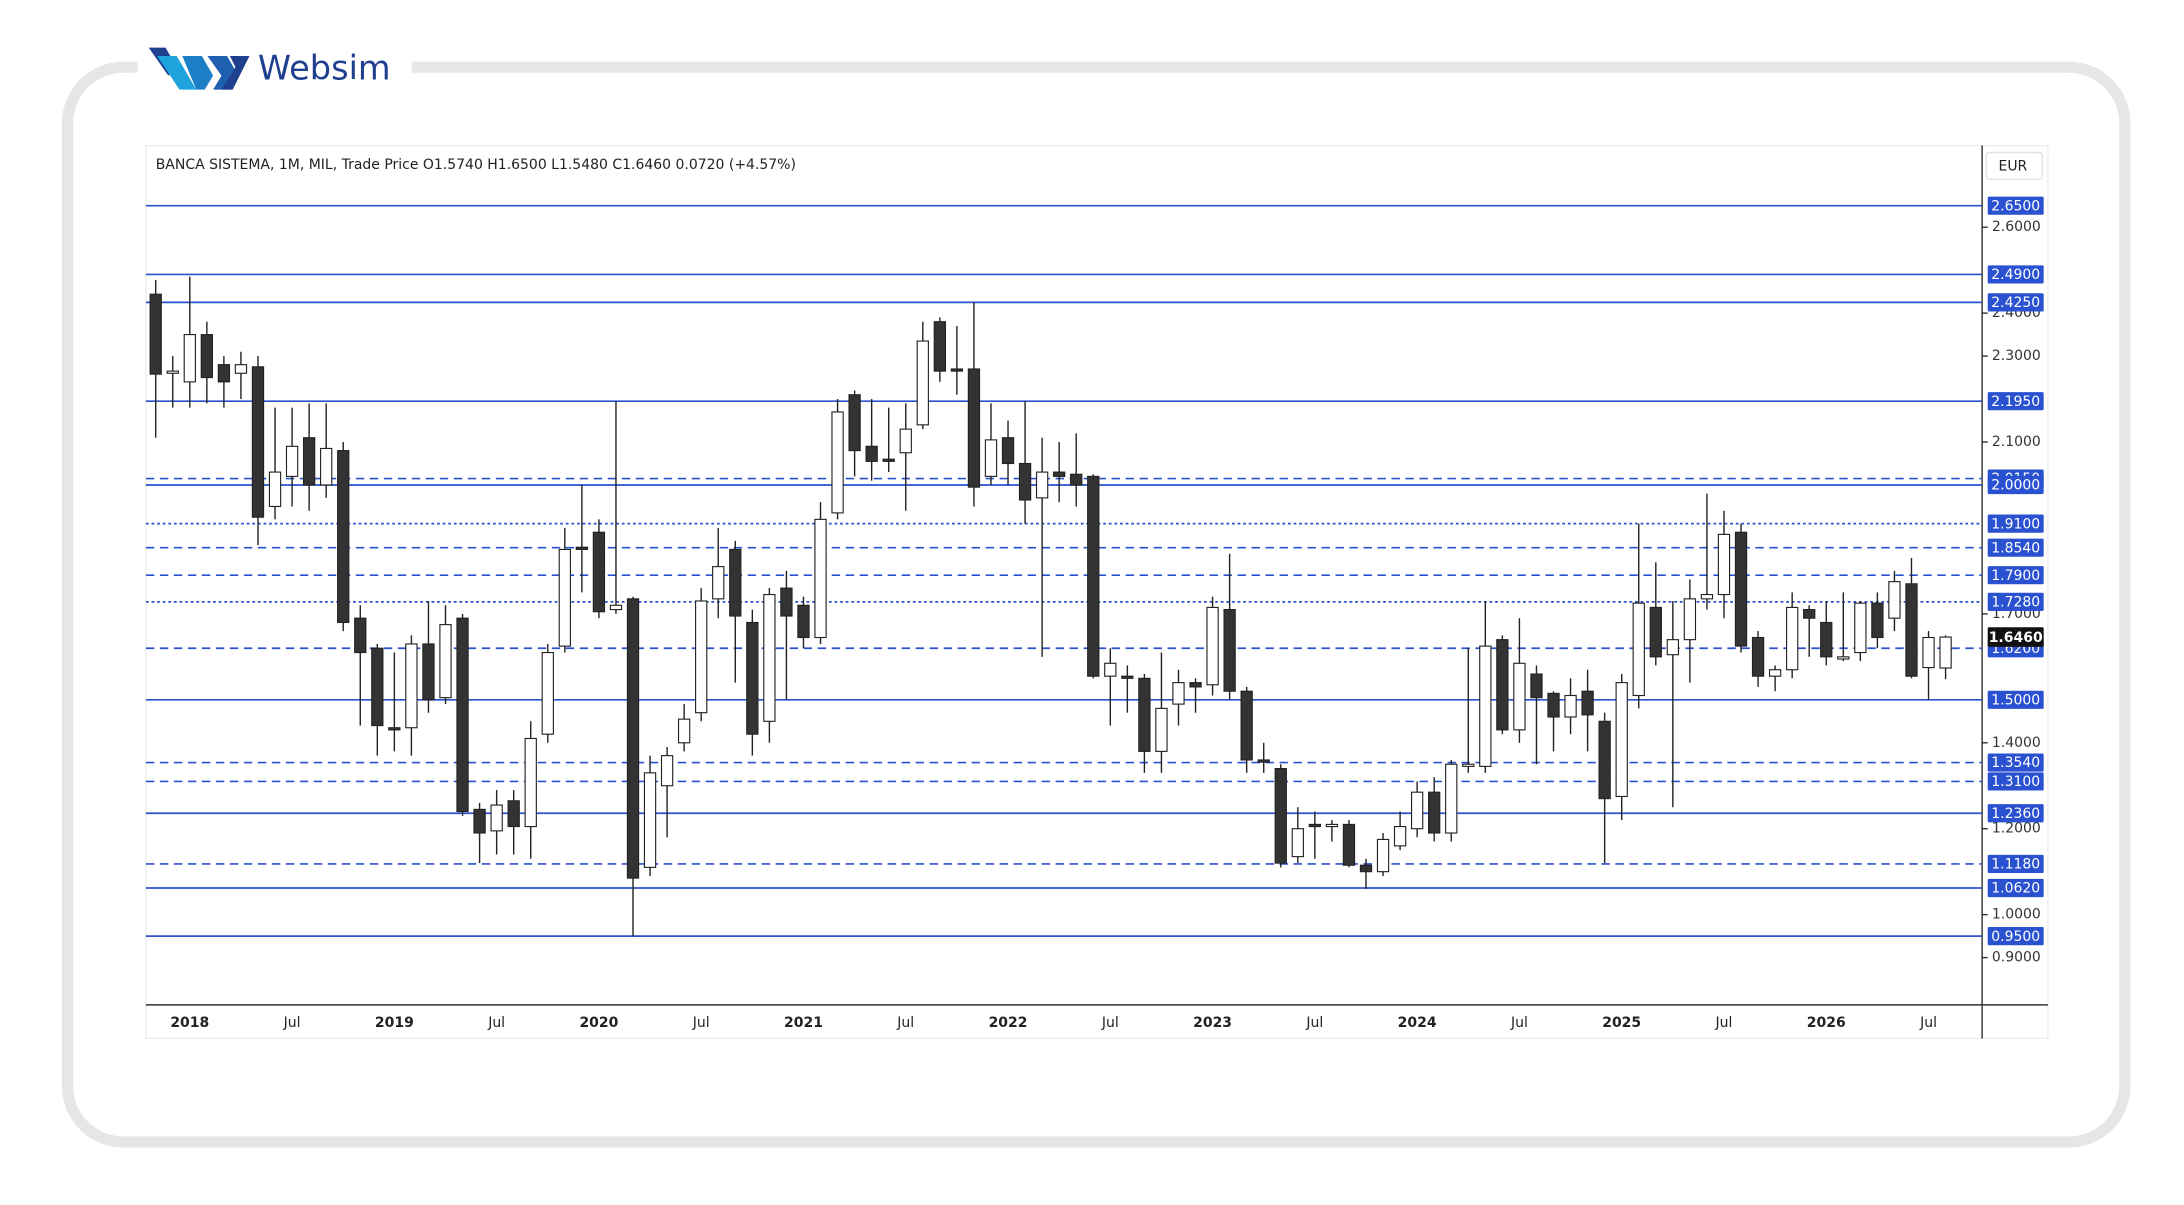 The width and height of the screenshot is (2184, 1205). Describe the element at coordinates (2016, 829) in the screenshot. I see `y-tick-label: 1.2000` at that location.